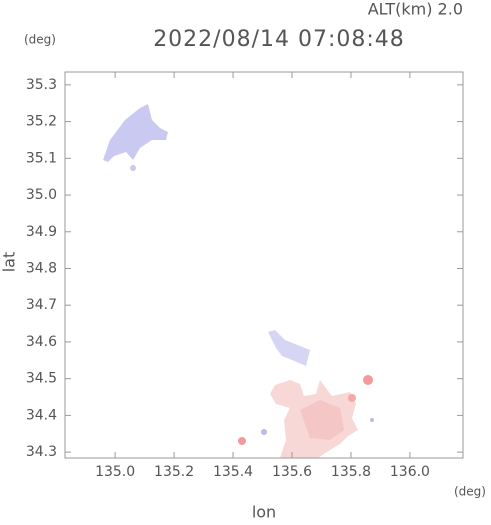  Describe the element at coordinates (292, 472) in the screenshot. I see `x-tick-label: 135.6` at that location.